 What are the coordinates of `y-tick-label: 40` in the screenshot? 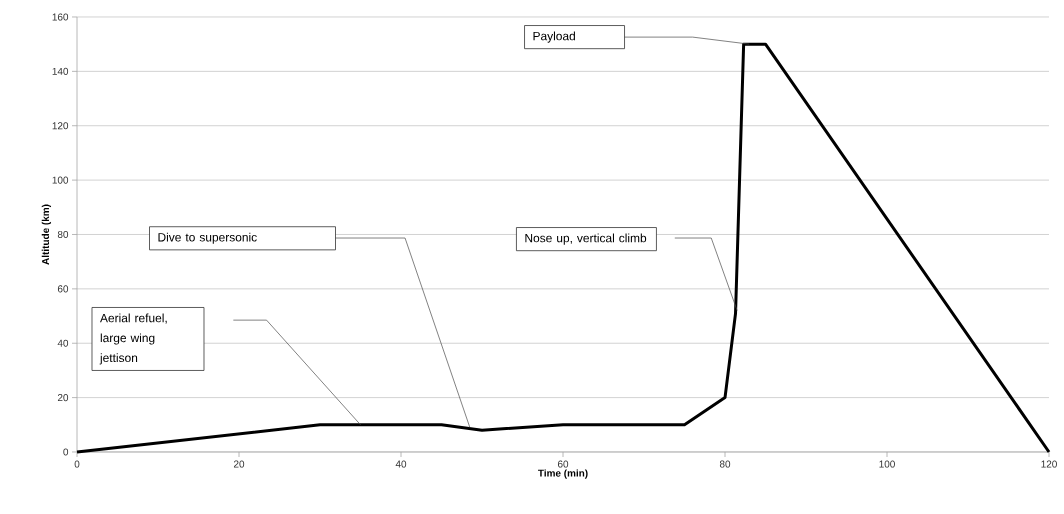 It's located at (63, 343).